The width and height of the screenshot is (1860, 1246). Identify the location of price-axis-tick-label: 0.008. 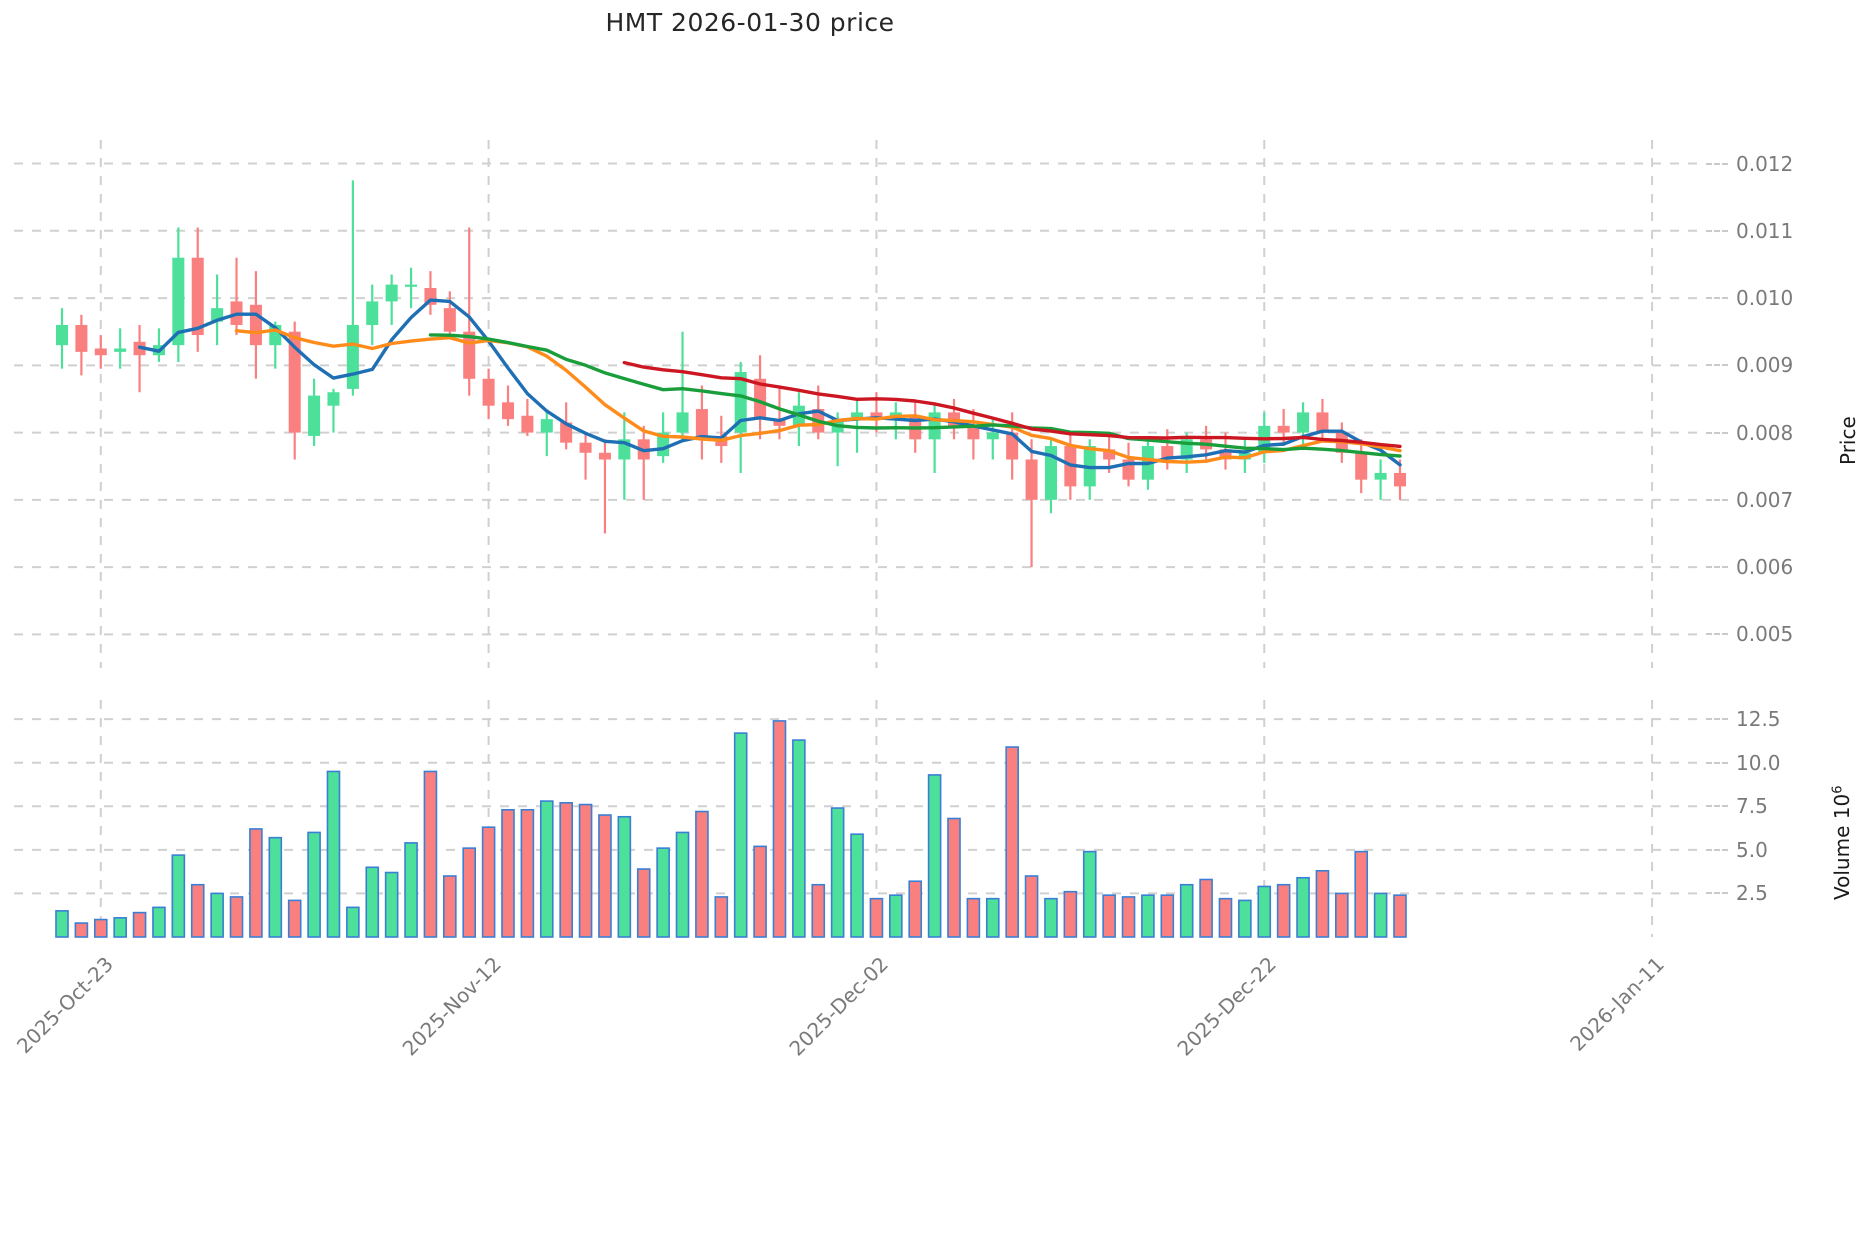
(1765, 432).